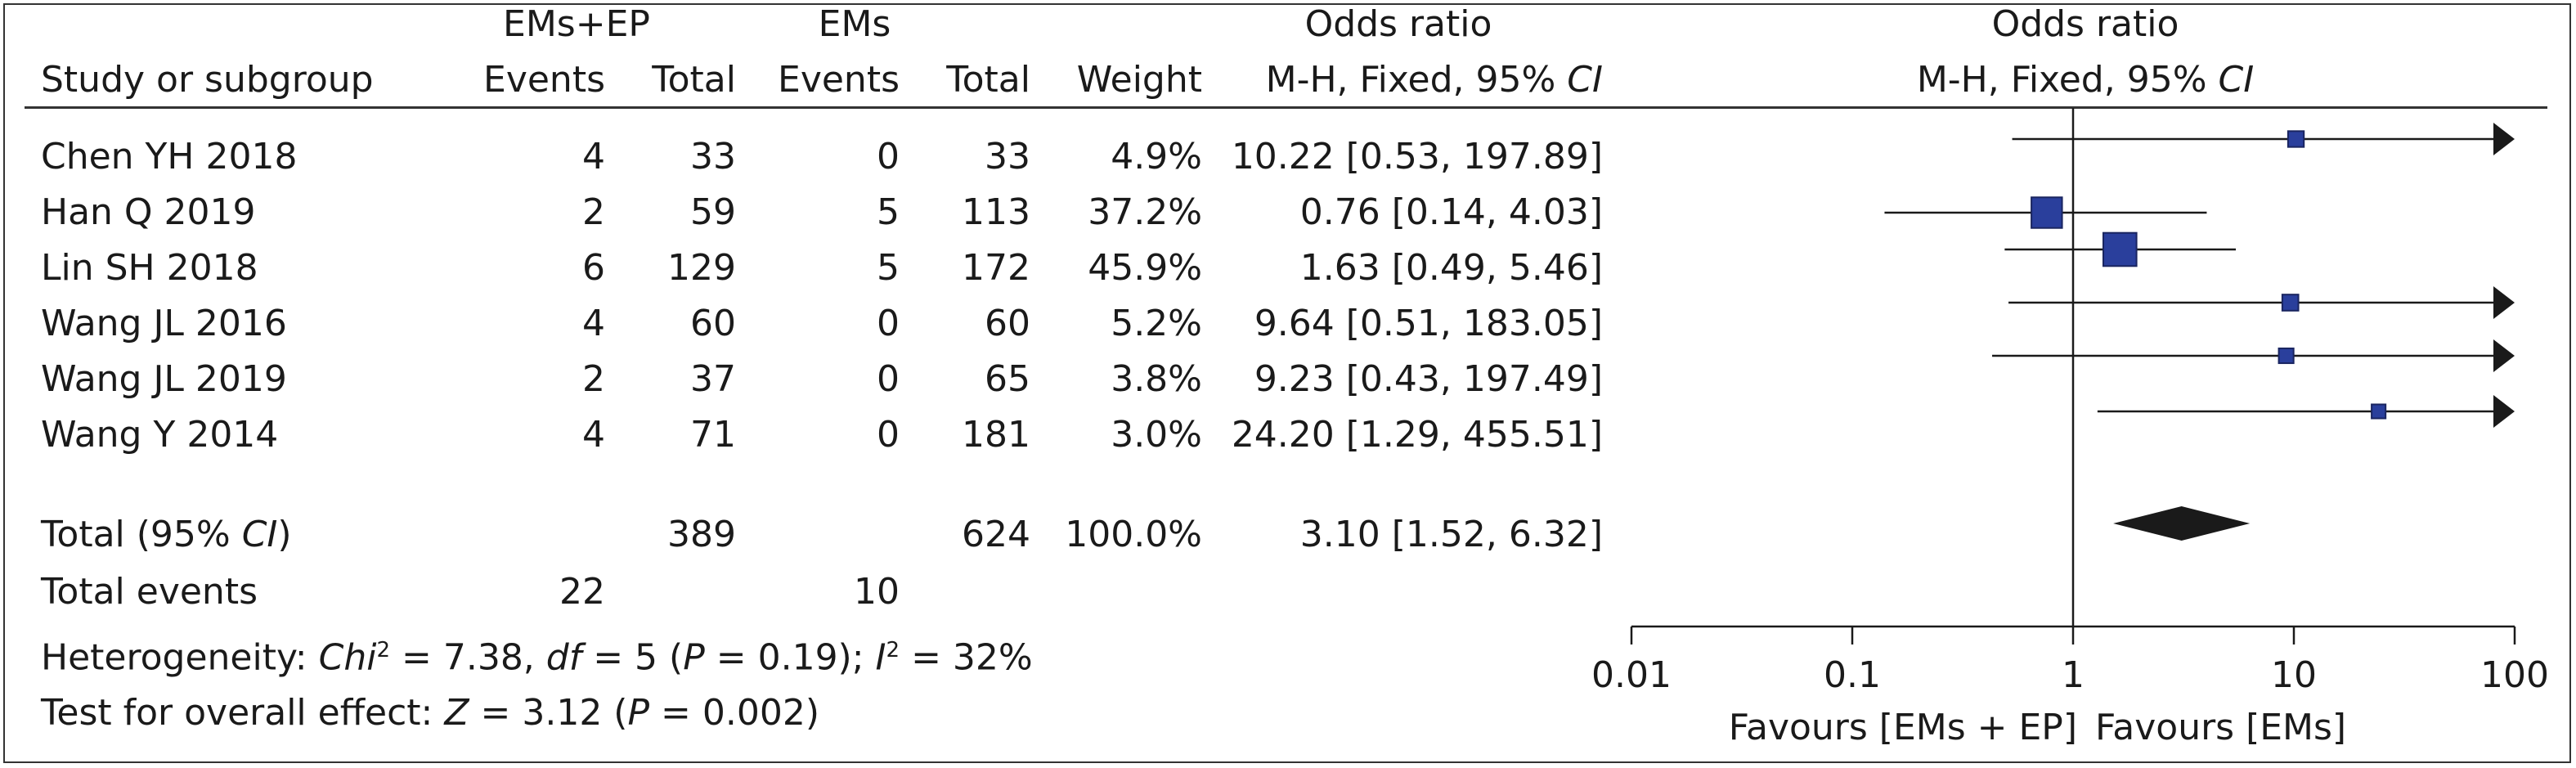  Describe the element at coordinates (713, 156) in the screenshot. I see `total1-cell: 33` at that location.